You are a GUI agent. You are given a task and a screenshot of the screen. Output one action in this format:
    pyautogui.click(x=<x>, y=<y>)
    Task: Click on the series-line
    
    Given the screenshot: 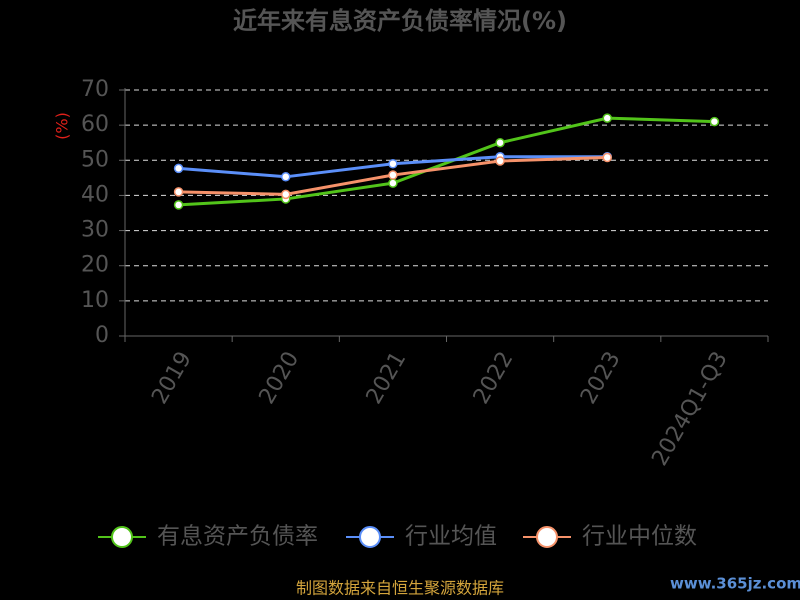 What is the action you would take?
    pyautogui.click(x=446, y=161)
    